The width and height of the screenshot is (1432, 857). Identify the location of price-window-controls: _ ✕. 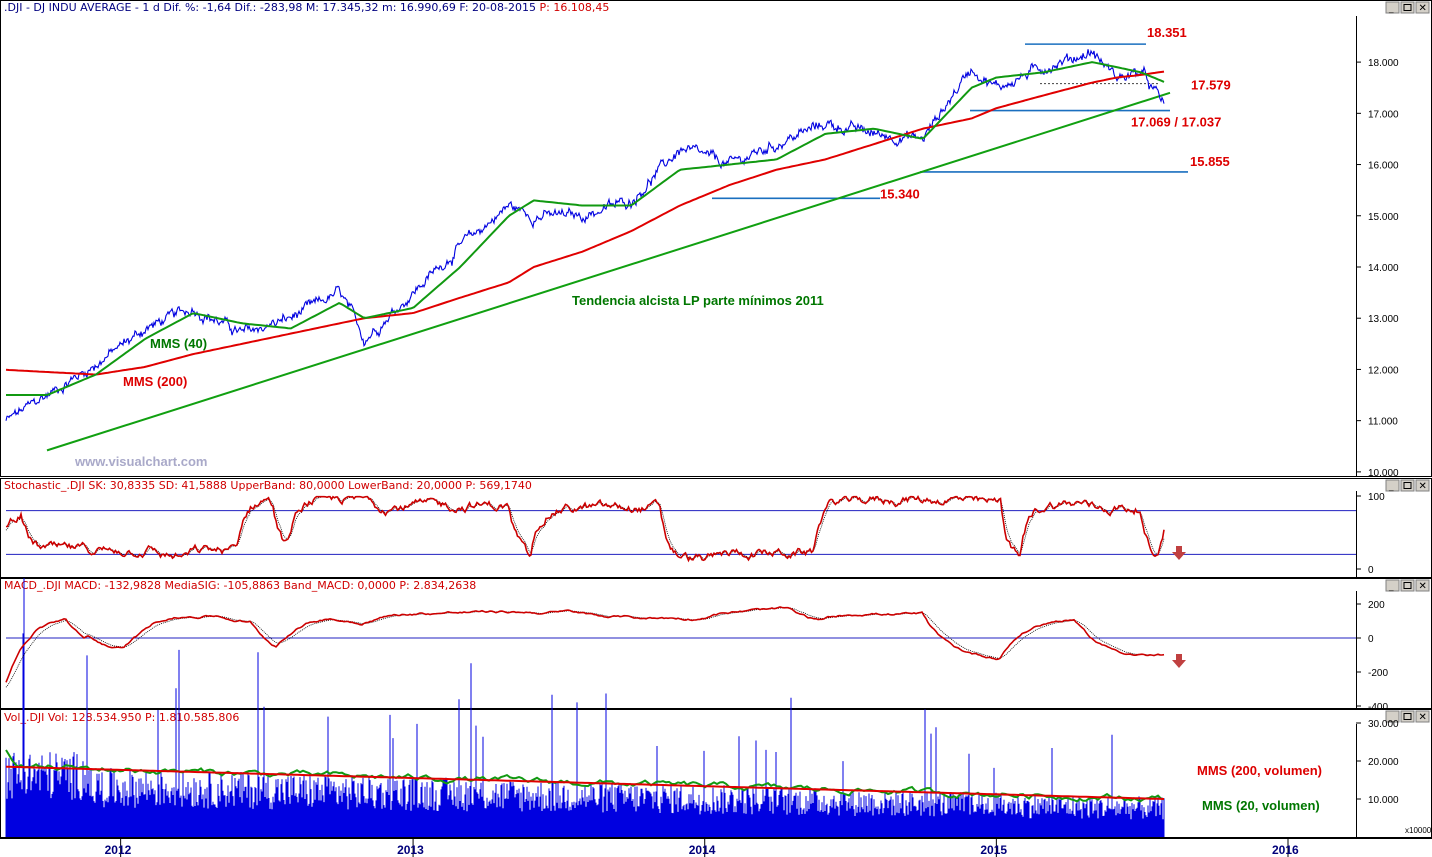
(1407, 7).